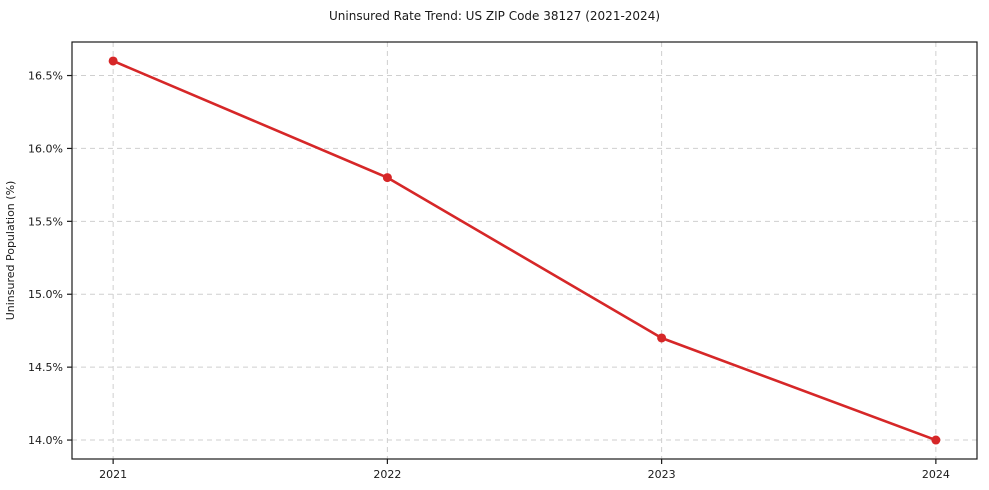 This screenshot has width=989, height=490. Describe the element at coordinates (936, 474) in the screenshot. I see `x-tick-label: 2024` at that location.